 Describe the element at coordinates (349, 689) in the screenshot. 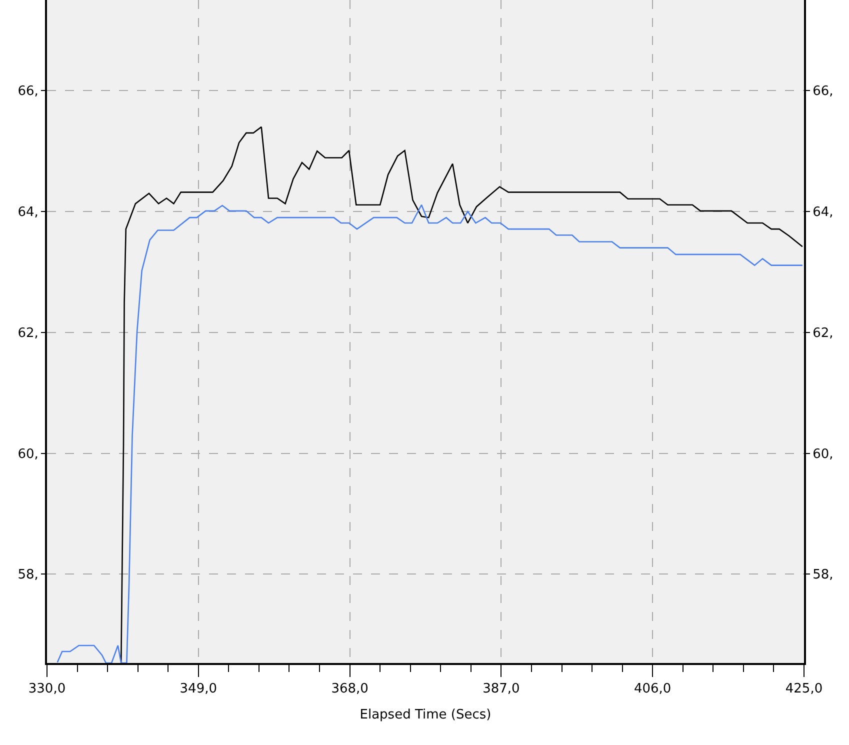

I see `x-tick-label: 368,0` at that location.